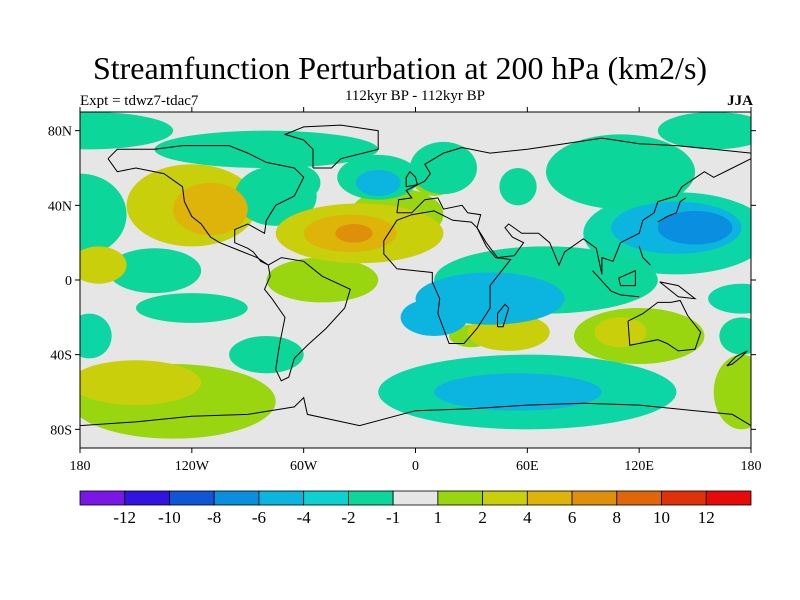  What do you see at coordinates (348, 517) in the screenshot?
I see `colorbar-label: -2` at bounding box center [348, 517].